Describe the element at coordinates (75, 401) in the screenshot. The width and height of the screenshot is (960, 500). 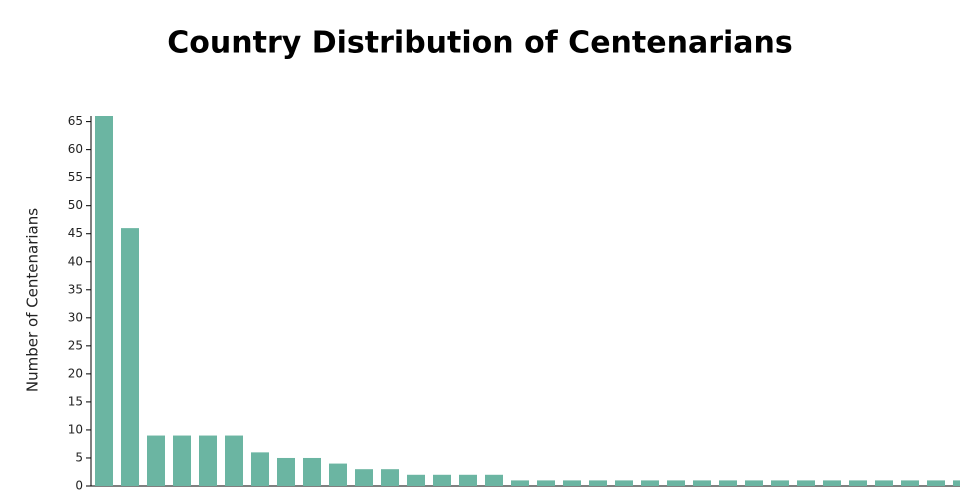
I see `y-tick-label: 15` at that location.